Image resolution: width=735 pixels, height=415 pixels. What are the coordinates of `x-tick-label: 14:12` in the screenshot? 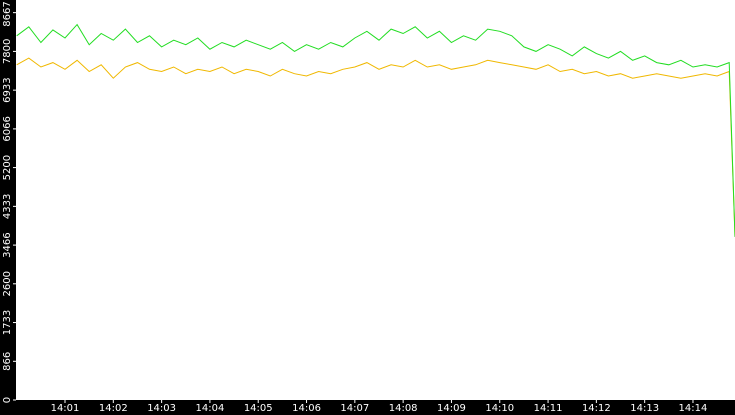 It's located at (596, 408).